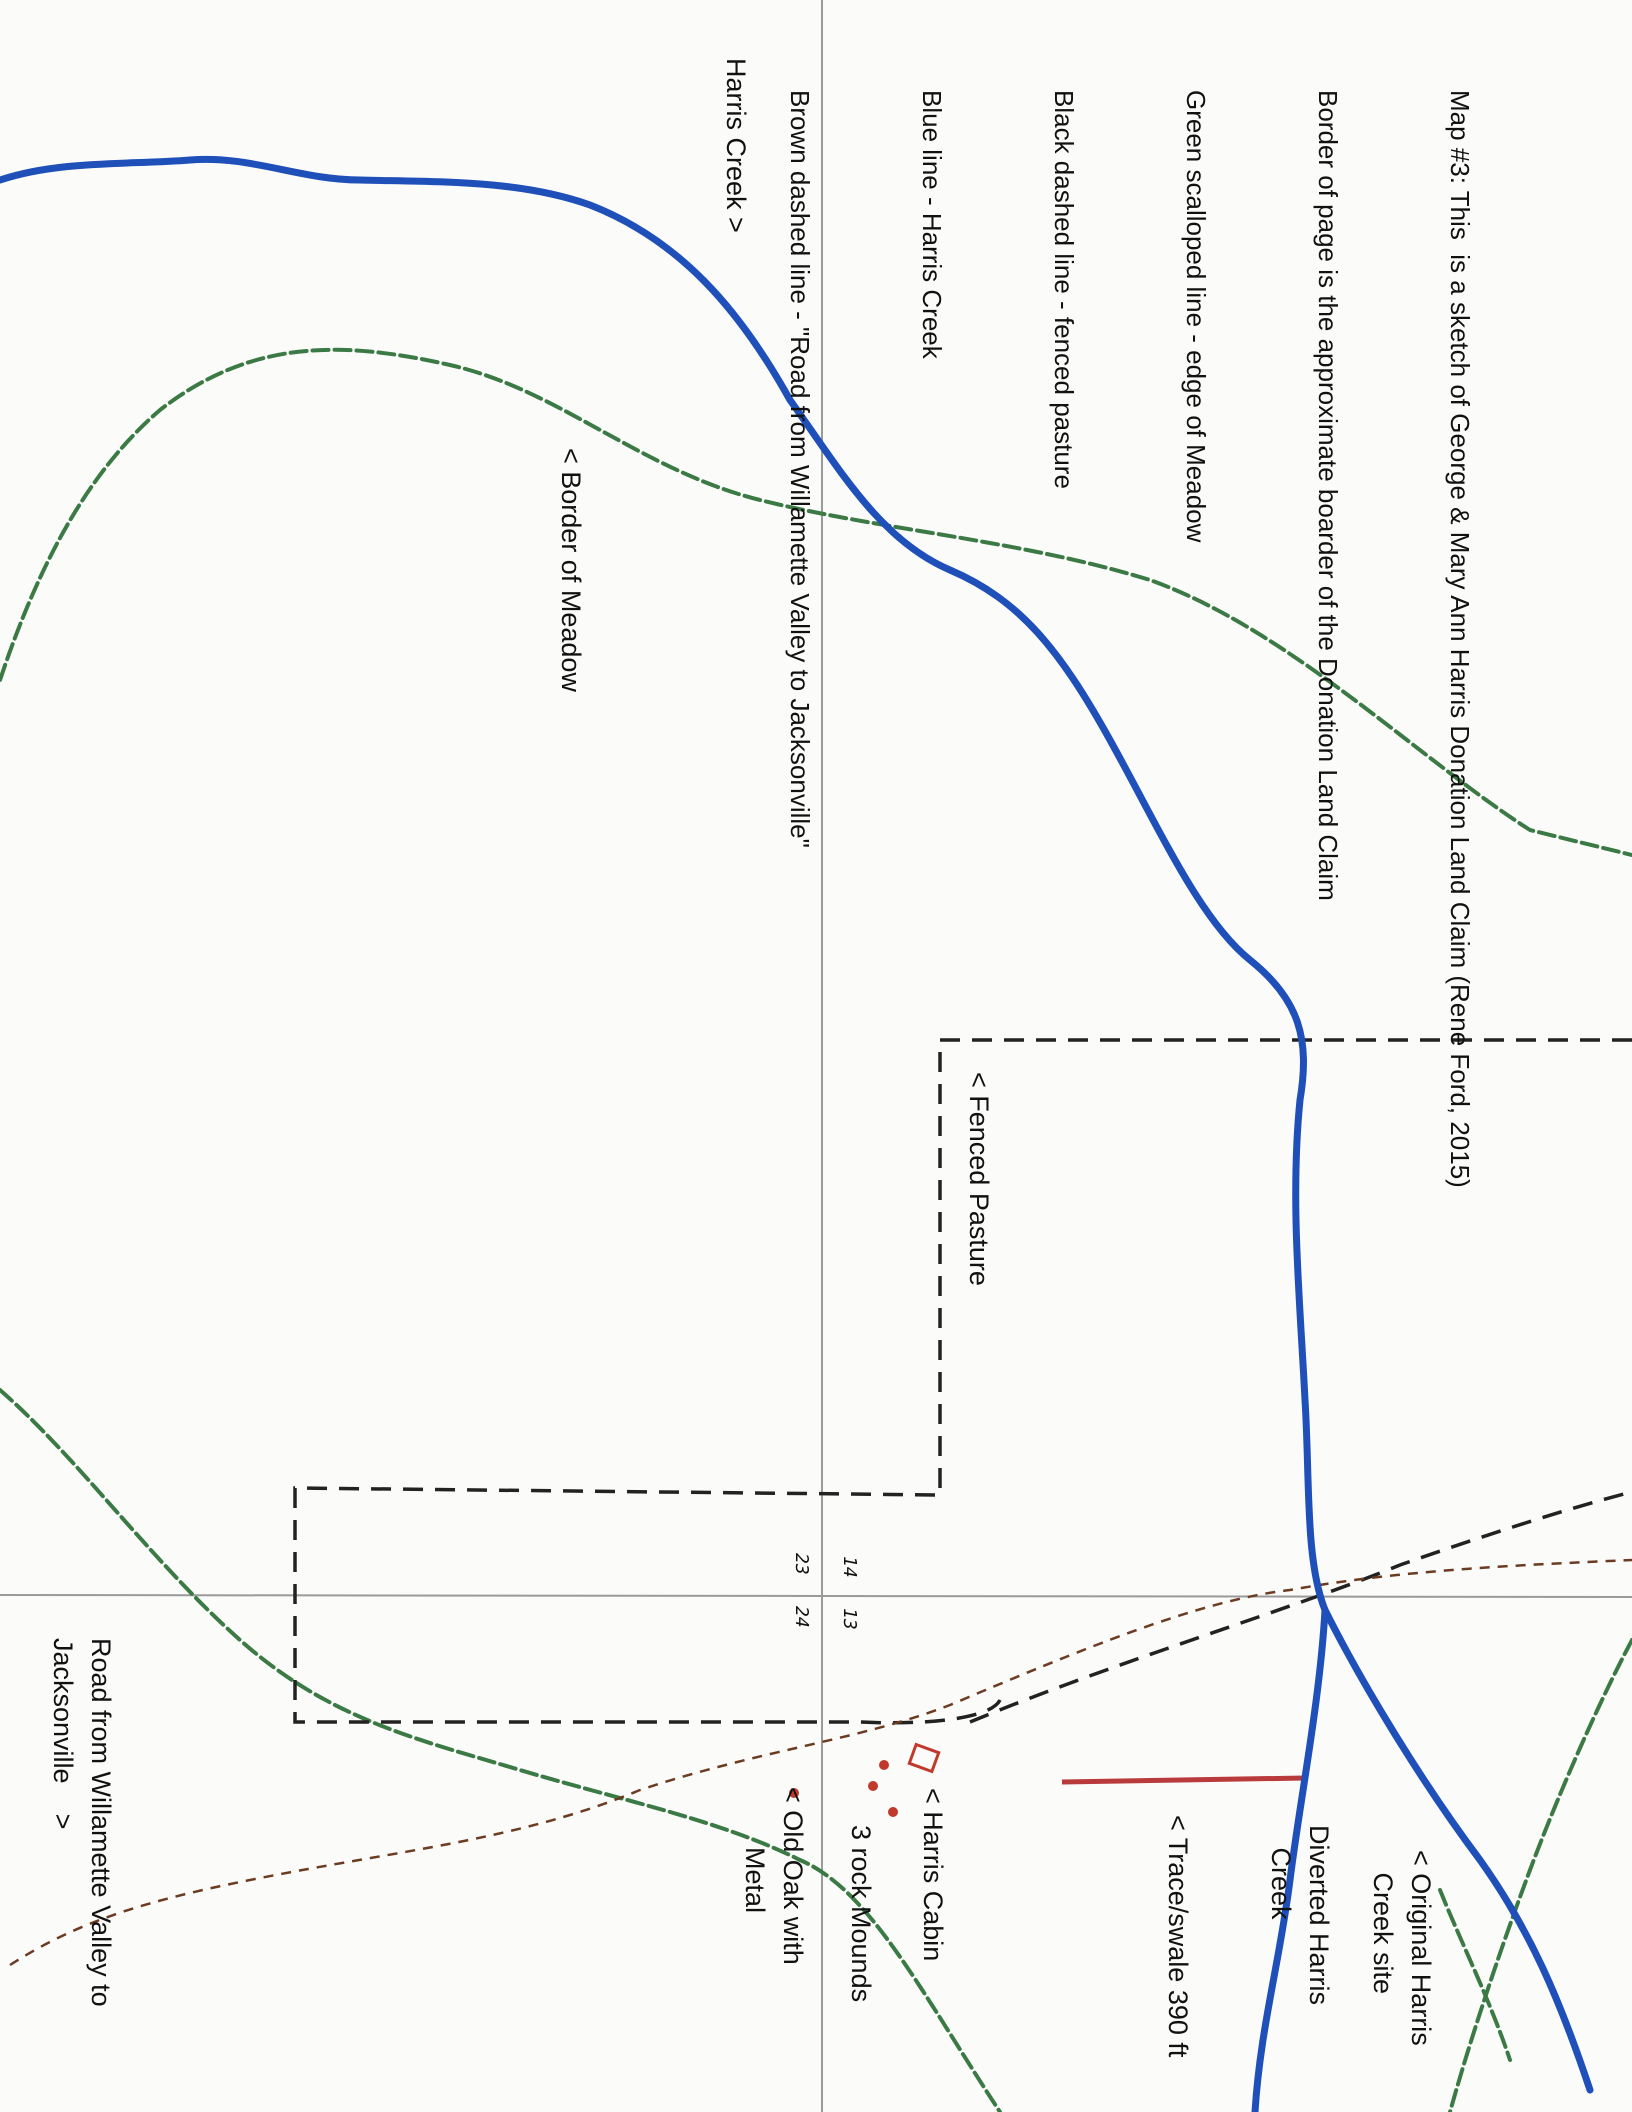 The height and width of the screenshot is (2112, 1632). Describe the element at coordinates (736, 145) in the screenshot. I see `label-harris-creek: Harris Creek >` at that location.